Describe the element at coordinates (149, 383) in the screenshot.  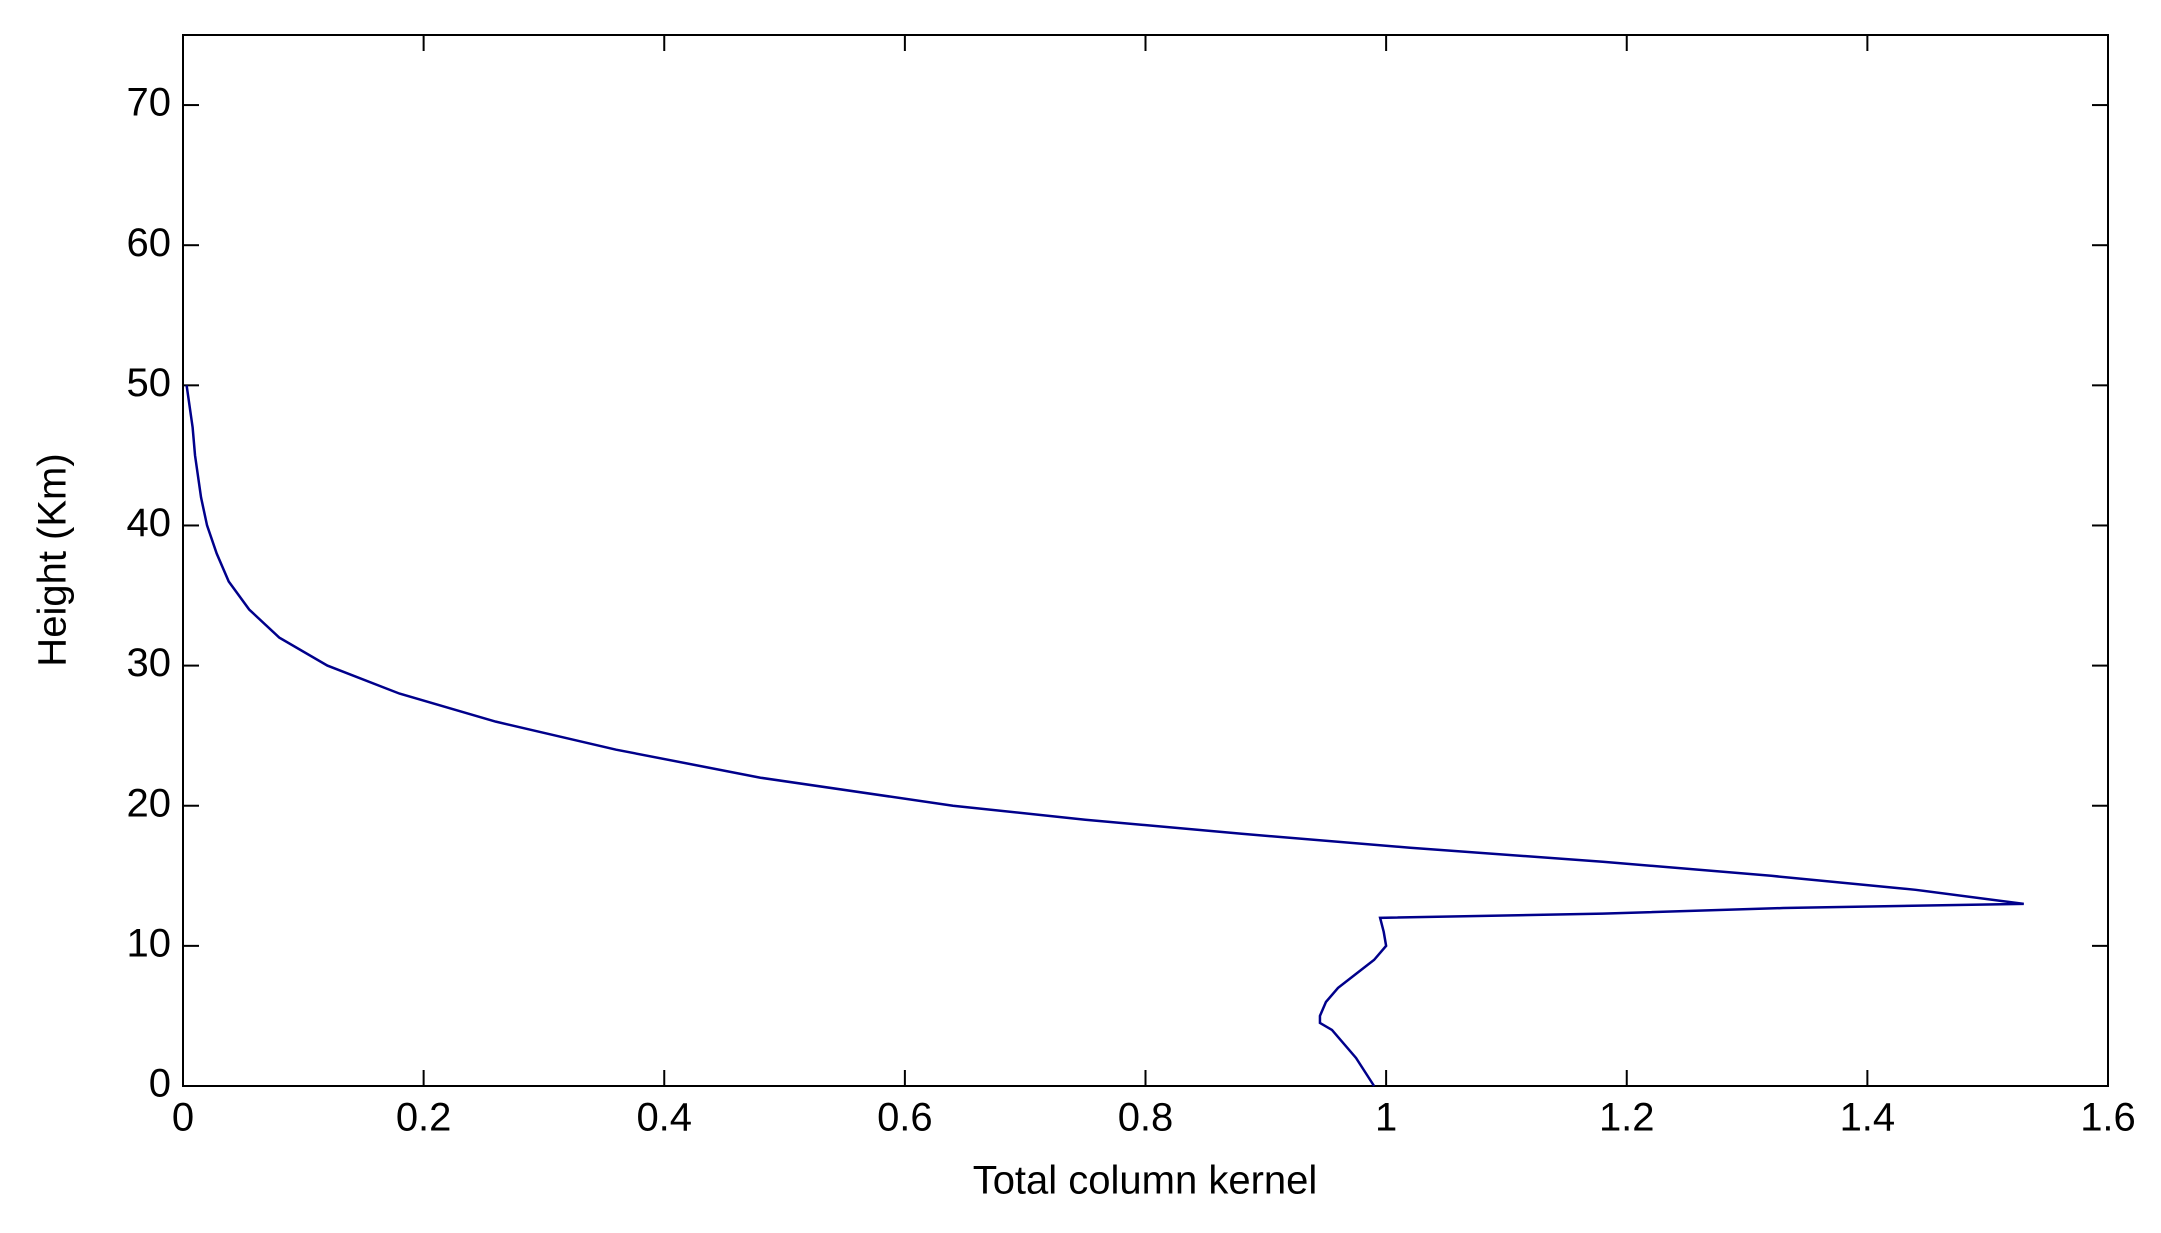
I see `y-tick-label: 50` at that location.